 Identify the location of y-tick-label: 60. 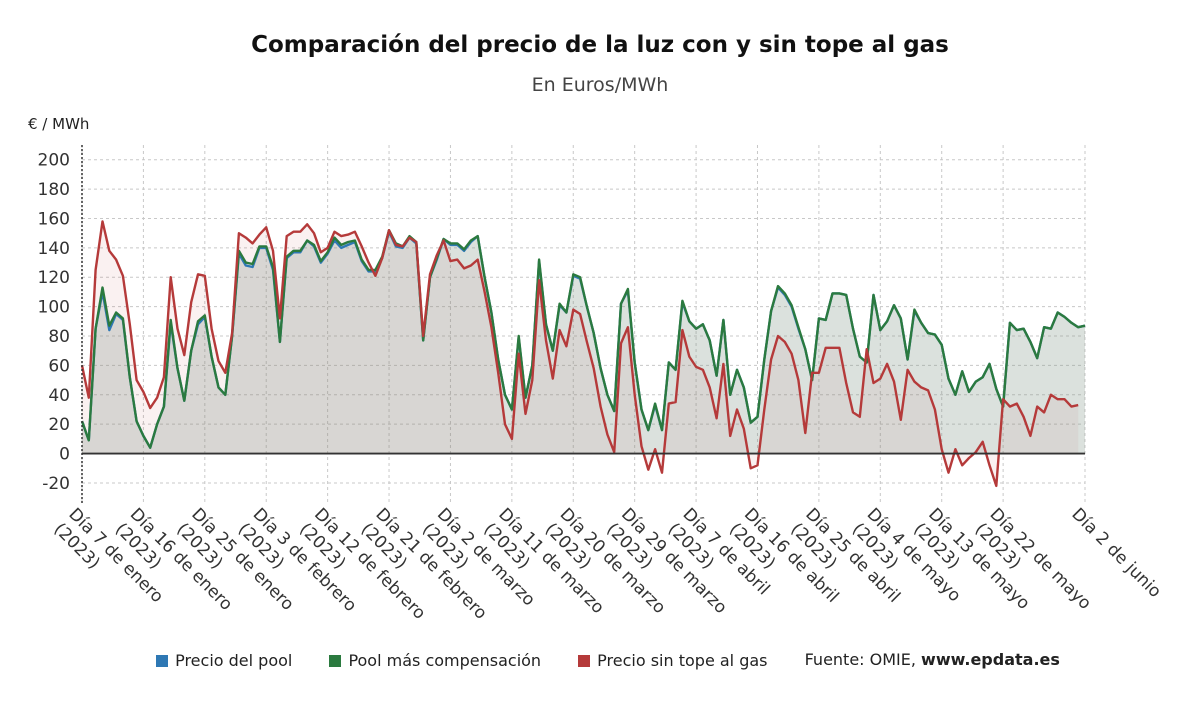
(59, 366).